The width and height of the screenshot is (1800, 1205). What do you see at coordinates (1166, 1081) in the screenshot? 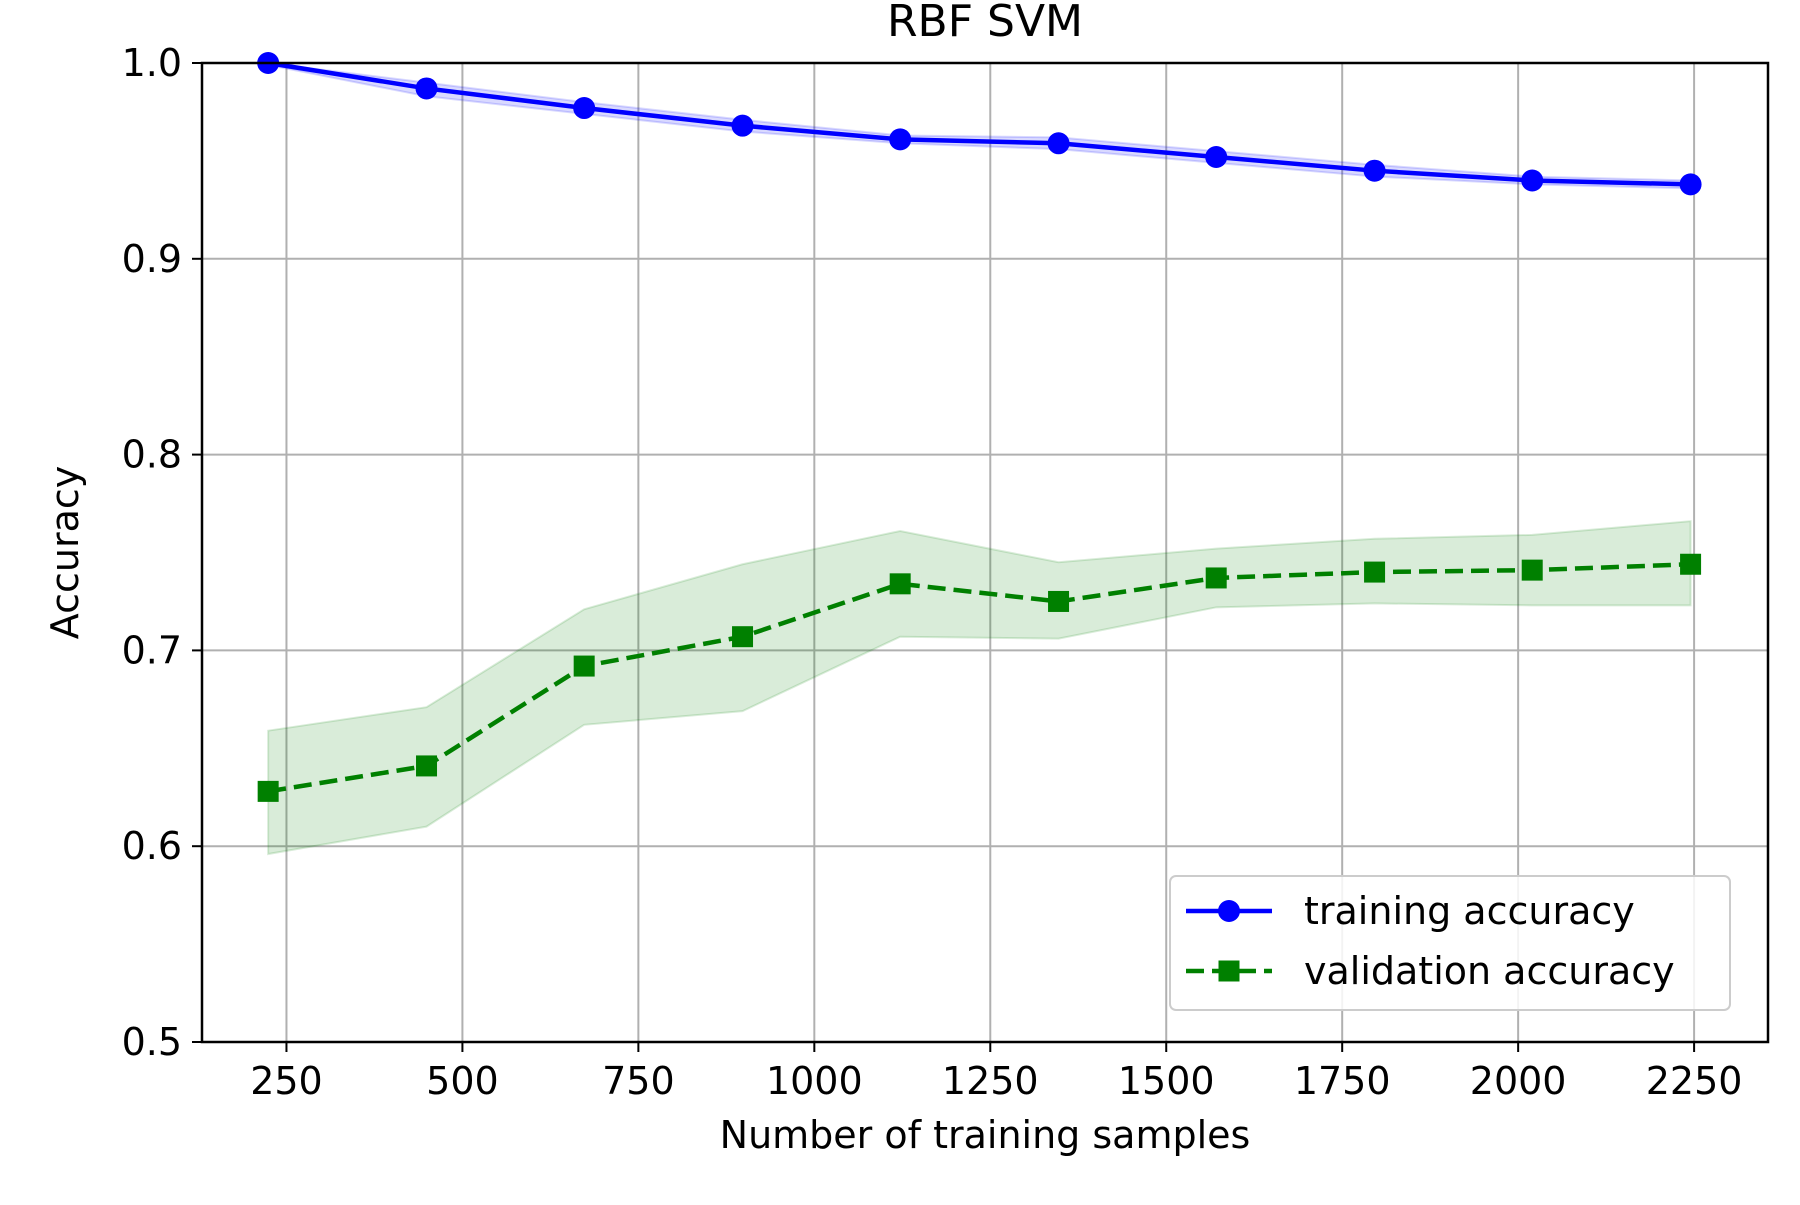
I see `x-tick-label: 1500` at bounding box center [1166, 1081].